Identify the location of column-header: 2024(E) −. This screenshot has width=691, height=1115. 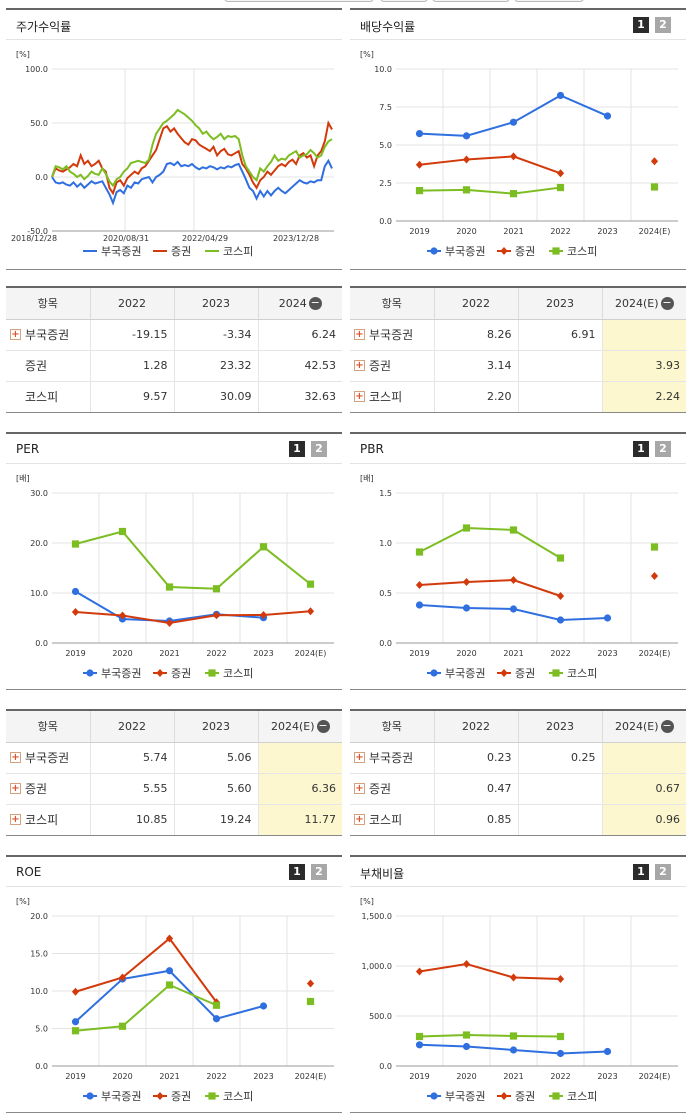
(643, 303).